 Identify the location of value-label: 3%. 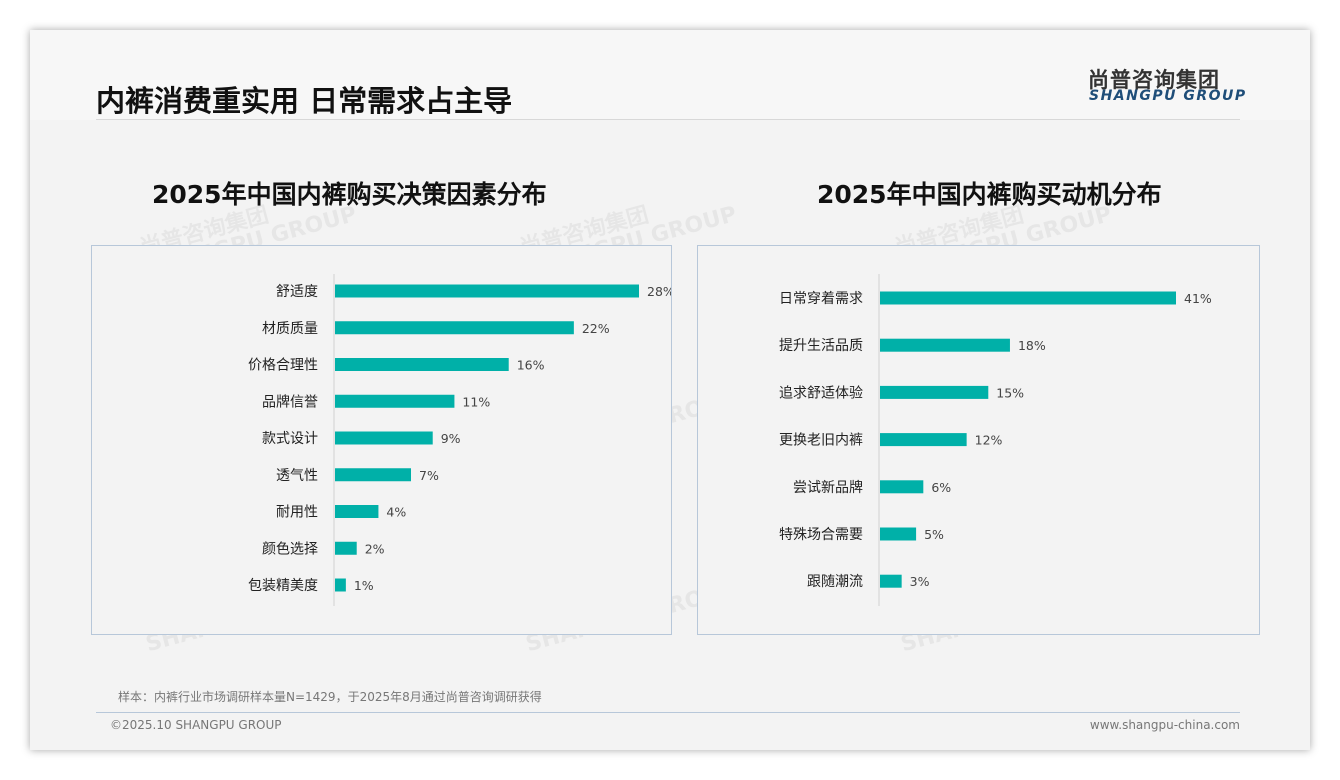
(920, 581).